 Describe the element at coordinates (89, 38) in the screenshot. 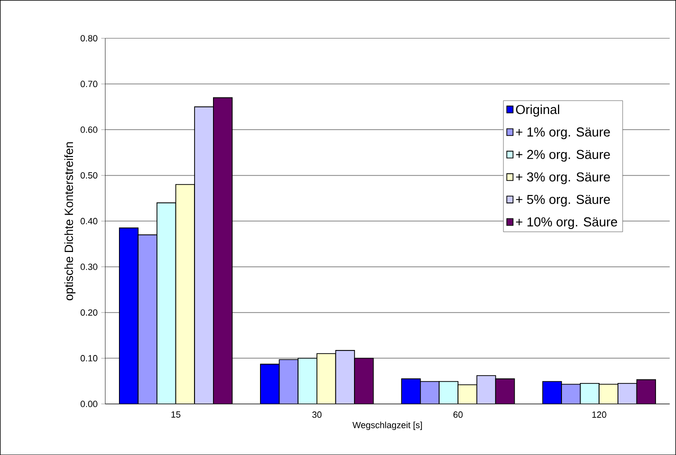

I see `y-tick-label: 0.80` at that location.